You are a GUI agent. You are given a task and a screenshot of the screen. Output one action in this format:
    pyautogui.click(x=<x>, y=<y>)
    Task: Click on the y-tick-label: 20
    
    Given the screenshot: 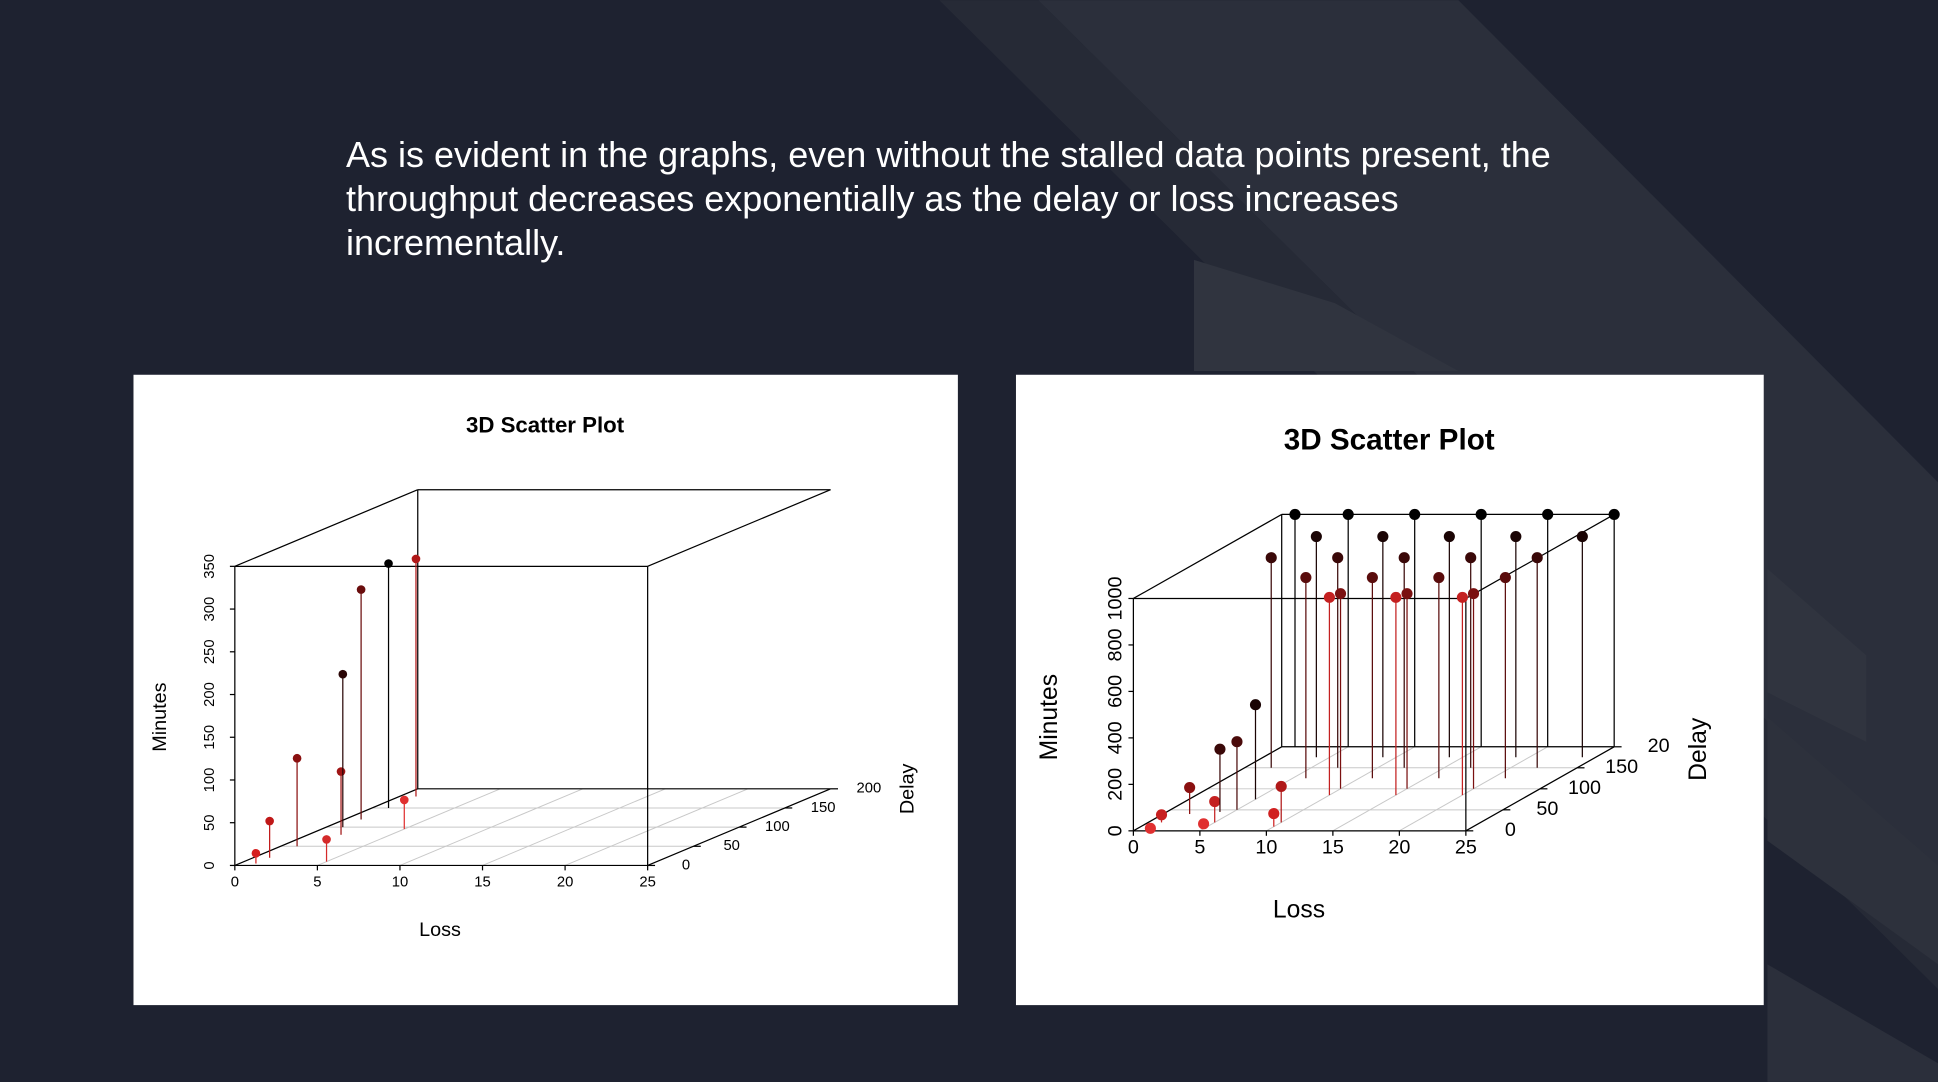 What is the action you would take?
    pyautogui.click(x=1659, y=746)
    